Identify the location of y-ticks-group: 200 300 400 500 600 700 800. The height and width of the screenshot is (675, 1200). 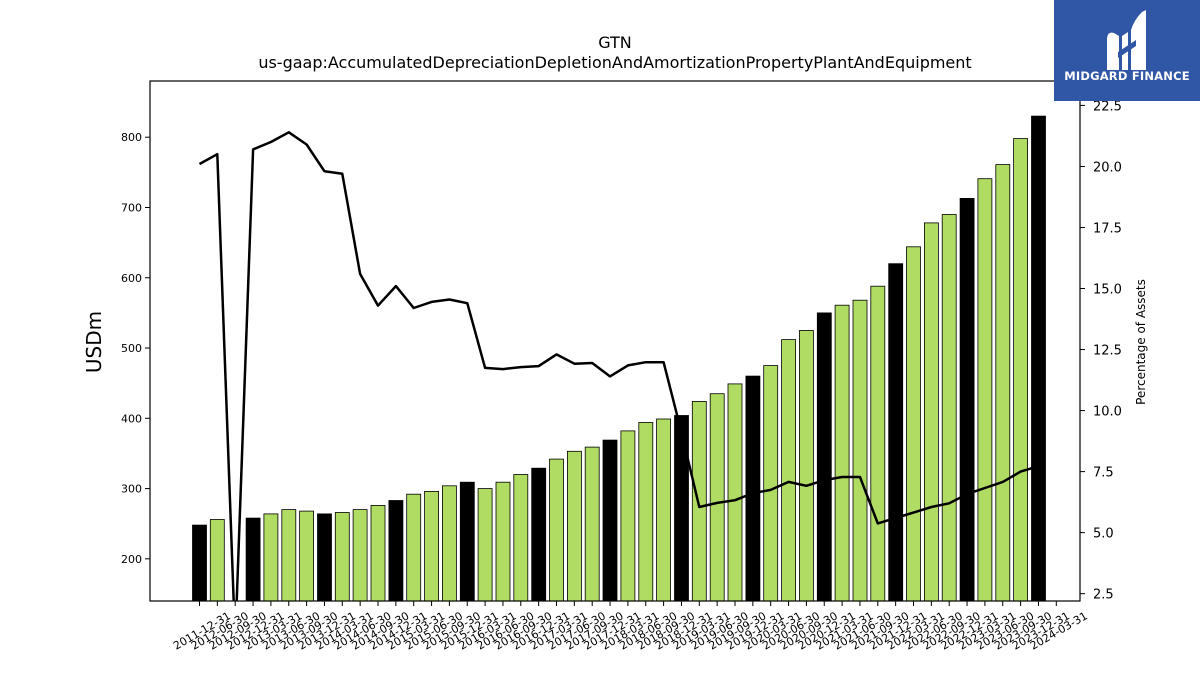
(135, 348).